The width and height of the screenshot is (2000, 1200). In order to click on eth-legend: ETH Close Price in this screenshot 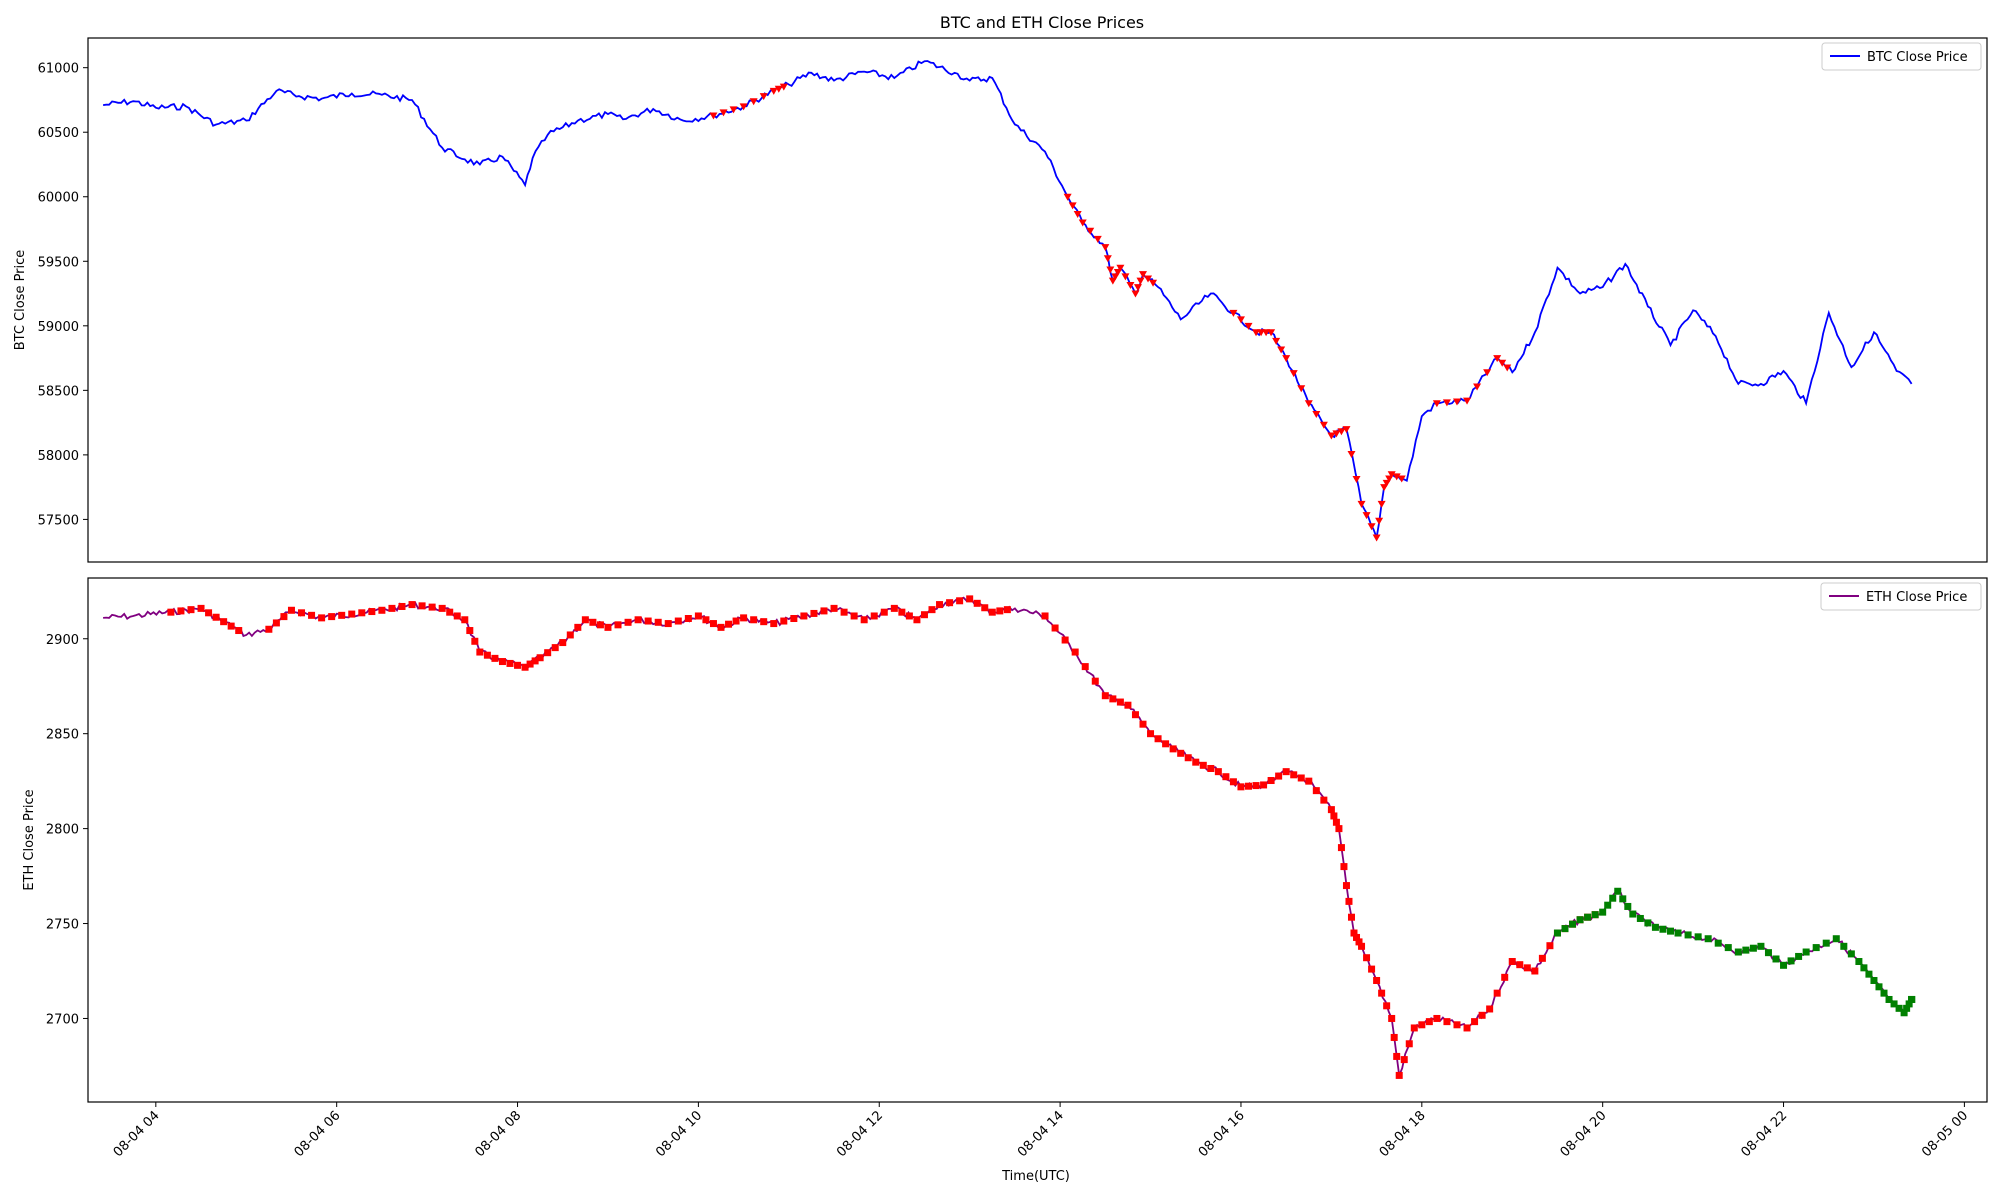, I will do `click(1901, 596)`.